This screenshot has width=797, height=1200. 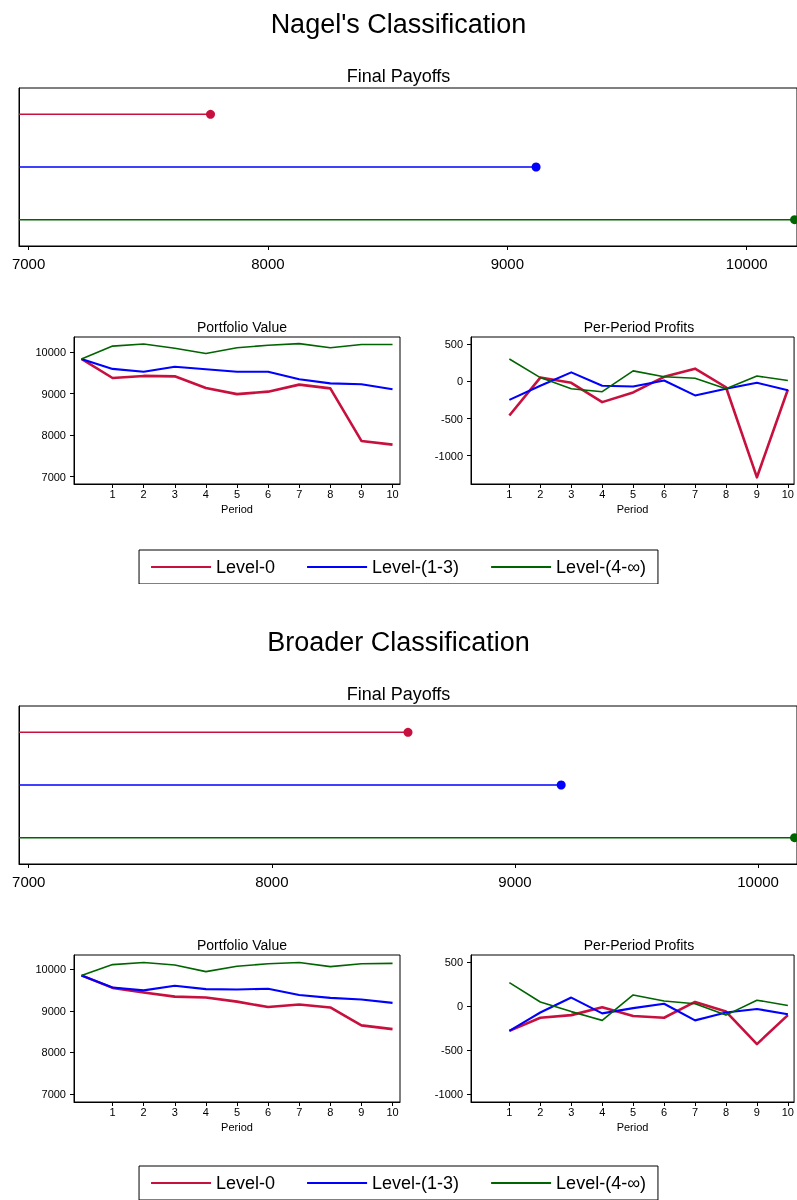 I want to click on chart-title: Nagel's Classification, so click(x=398, y=23).